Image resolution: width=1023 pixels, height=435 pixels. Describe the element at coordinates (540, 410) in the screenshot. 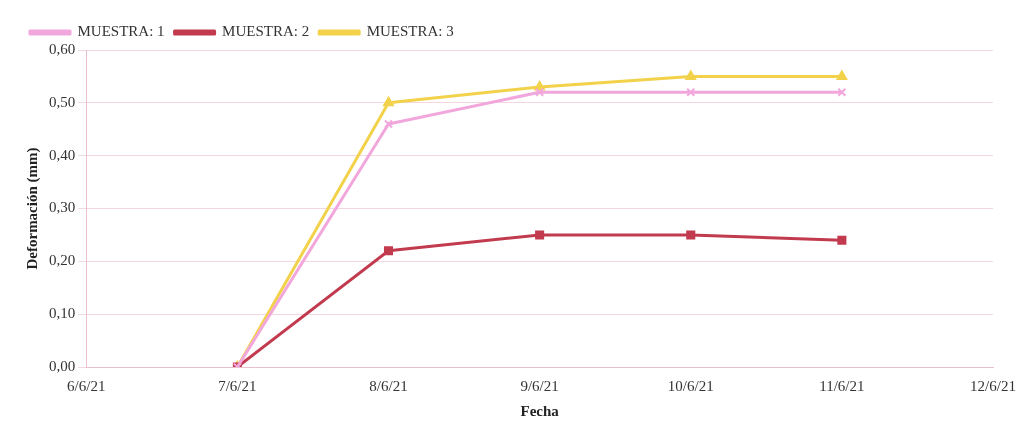

I see `x-axis-title: Fecha` at that location.